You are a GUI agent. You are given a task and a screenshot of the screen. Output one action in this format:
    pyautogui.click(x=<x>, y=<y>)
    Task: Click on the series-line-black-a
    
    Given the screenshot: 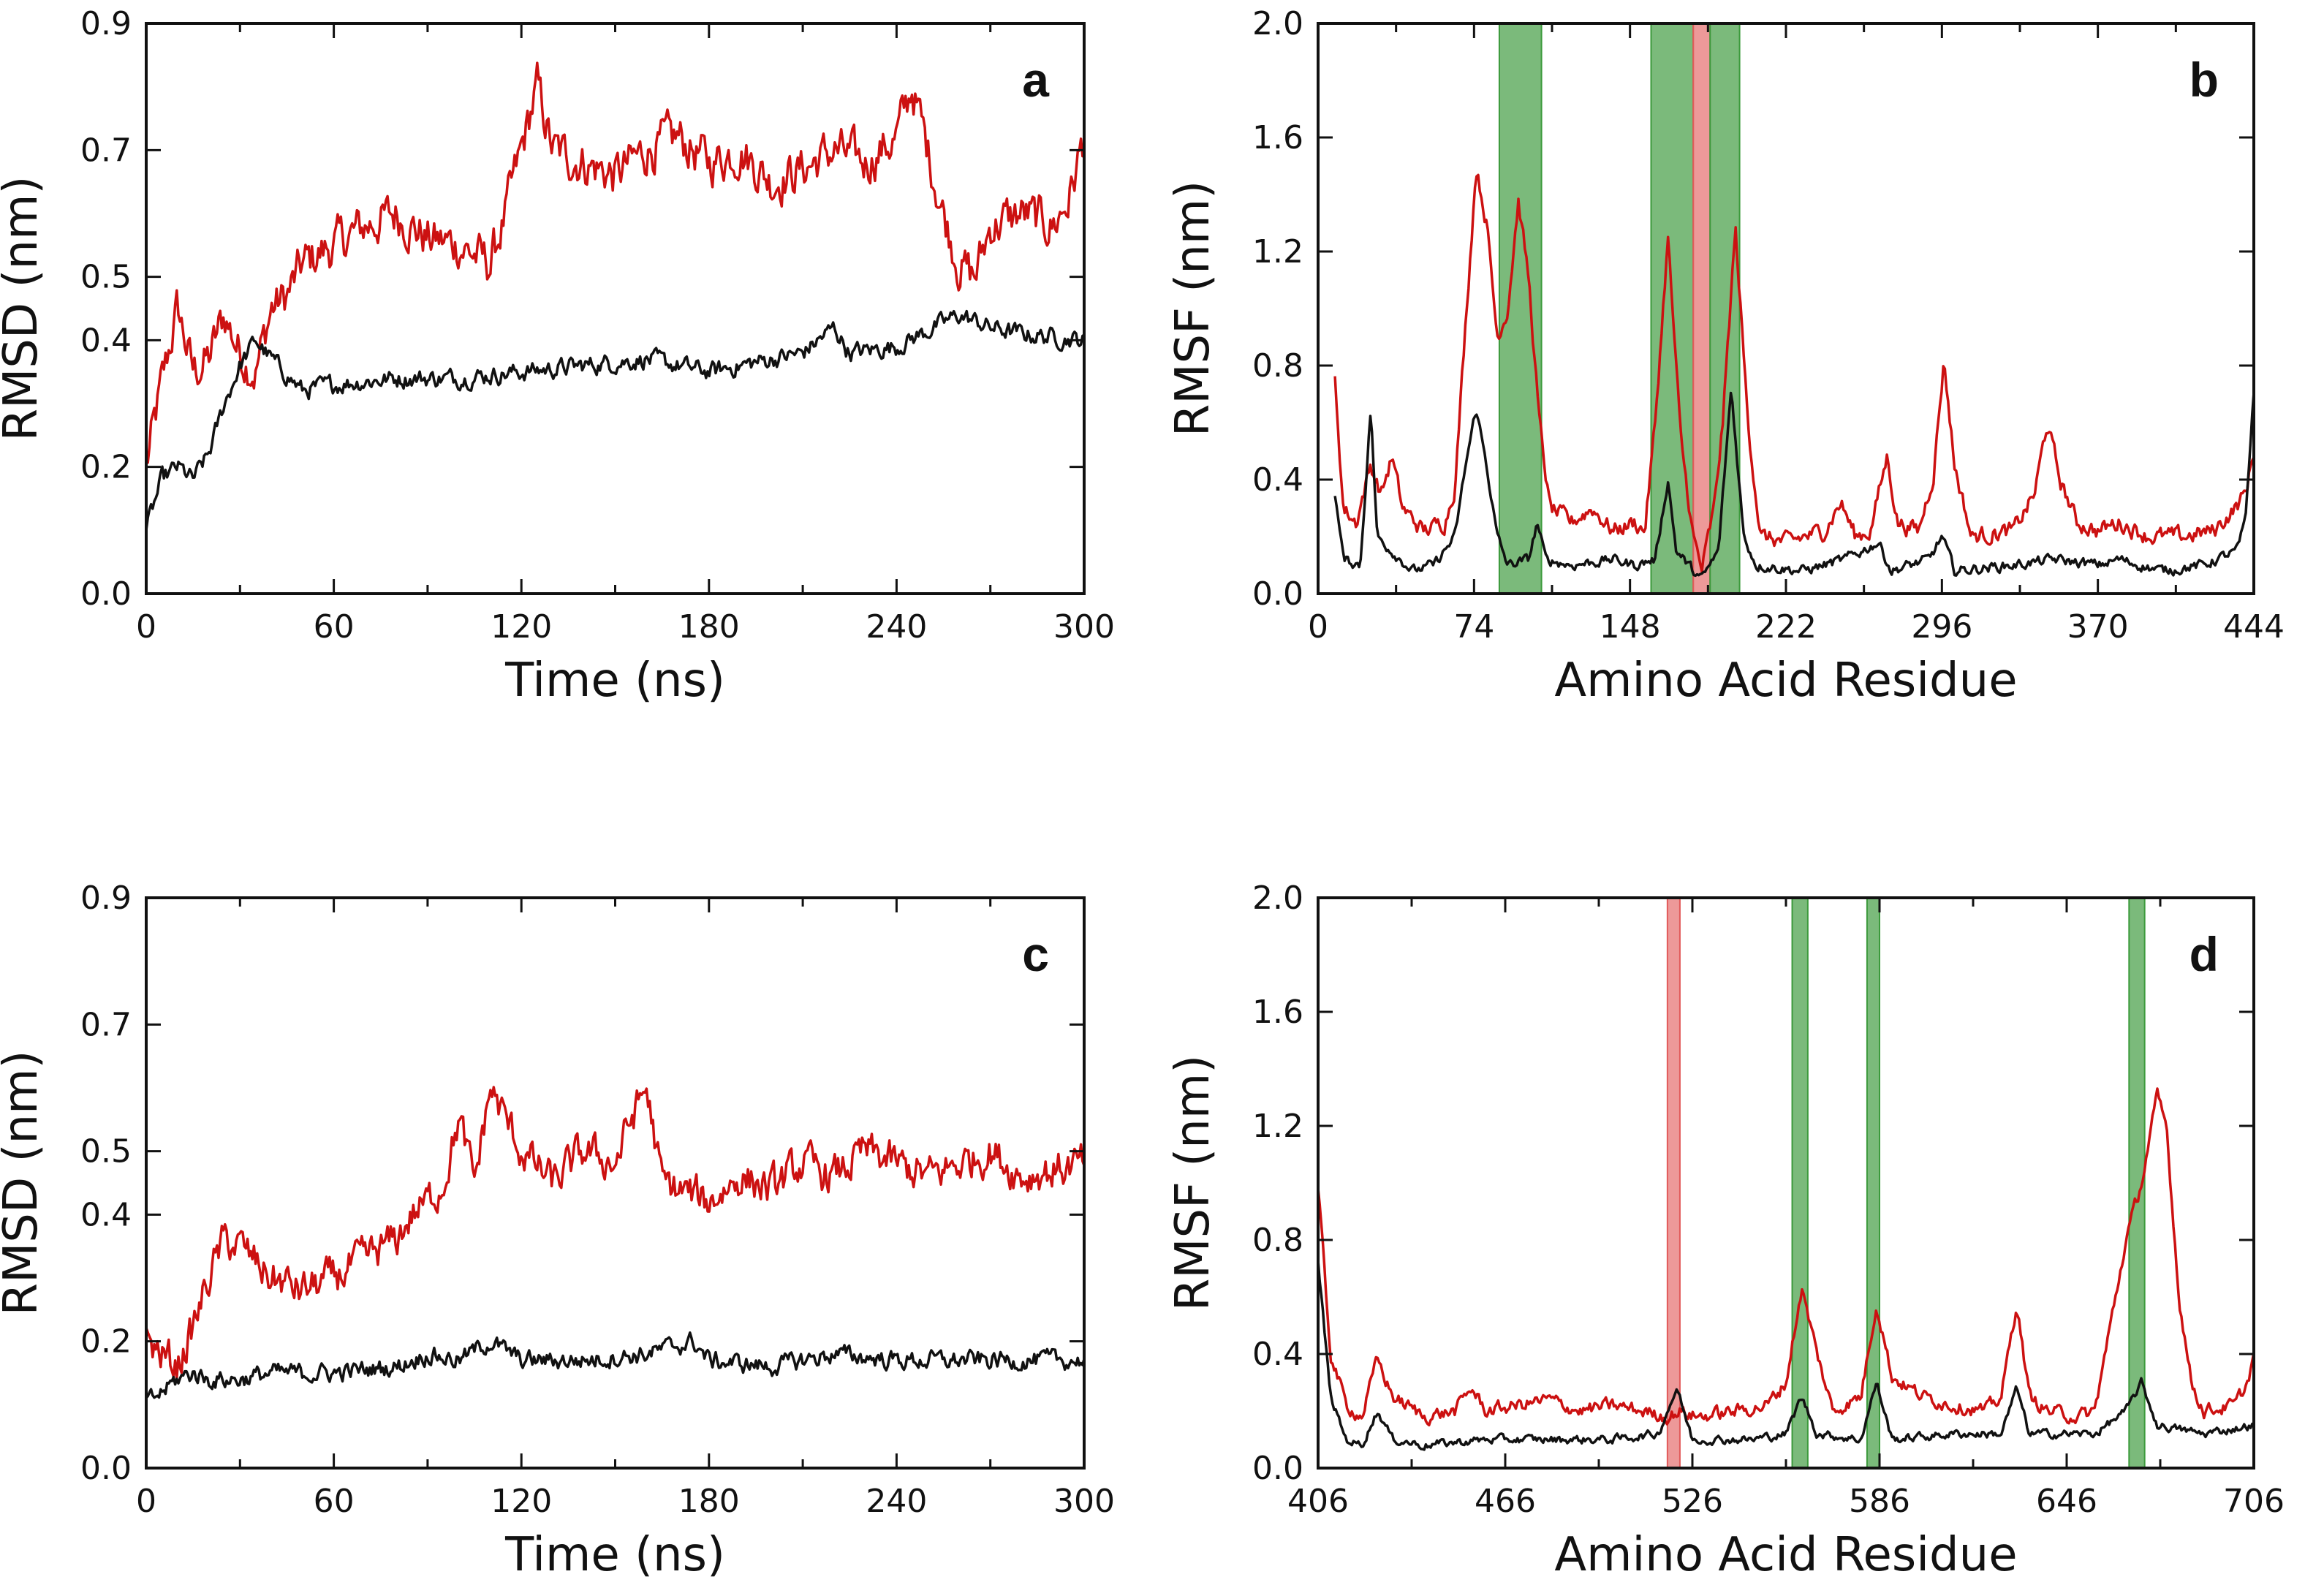 What is the action you would take?
    pyautogui.click(x=615, y=420)
    